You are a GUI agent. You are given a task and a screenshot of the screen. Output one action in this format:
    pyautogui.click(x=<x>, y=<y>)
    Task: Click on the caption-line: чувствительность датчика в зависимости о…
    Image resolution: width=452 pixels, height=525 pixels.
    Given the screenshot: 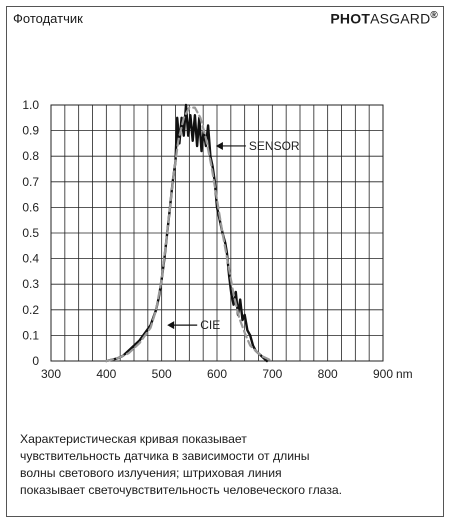 What is the action you would take?
    pyautogui.click(x=165, y=456)
    